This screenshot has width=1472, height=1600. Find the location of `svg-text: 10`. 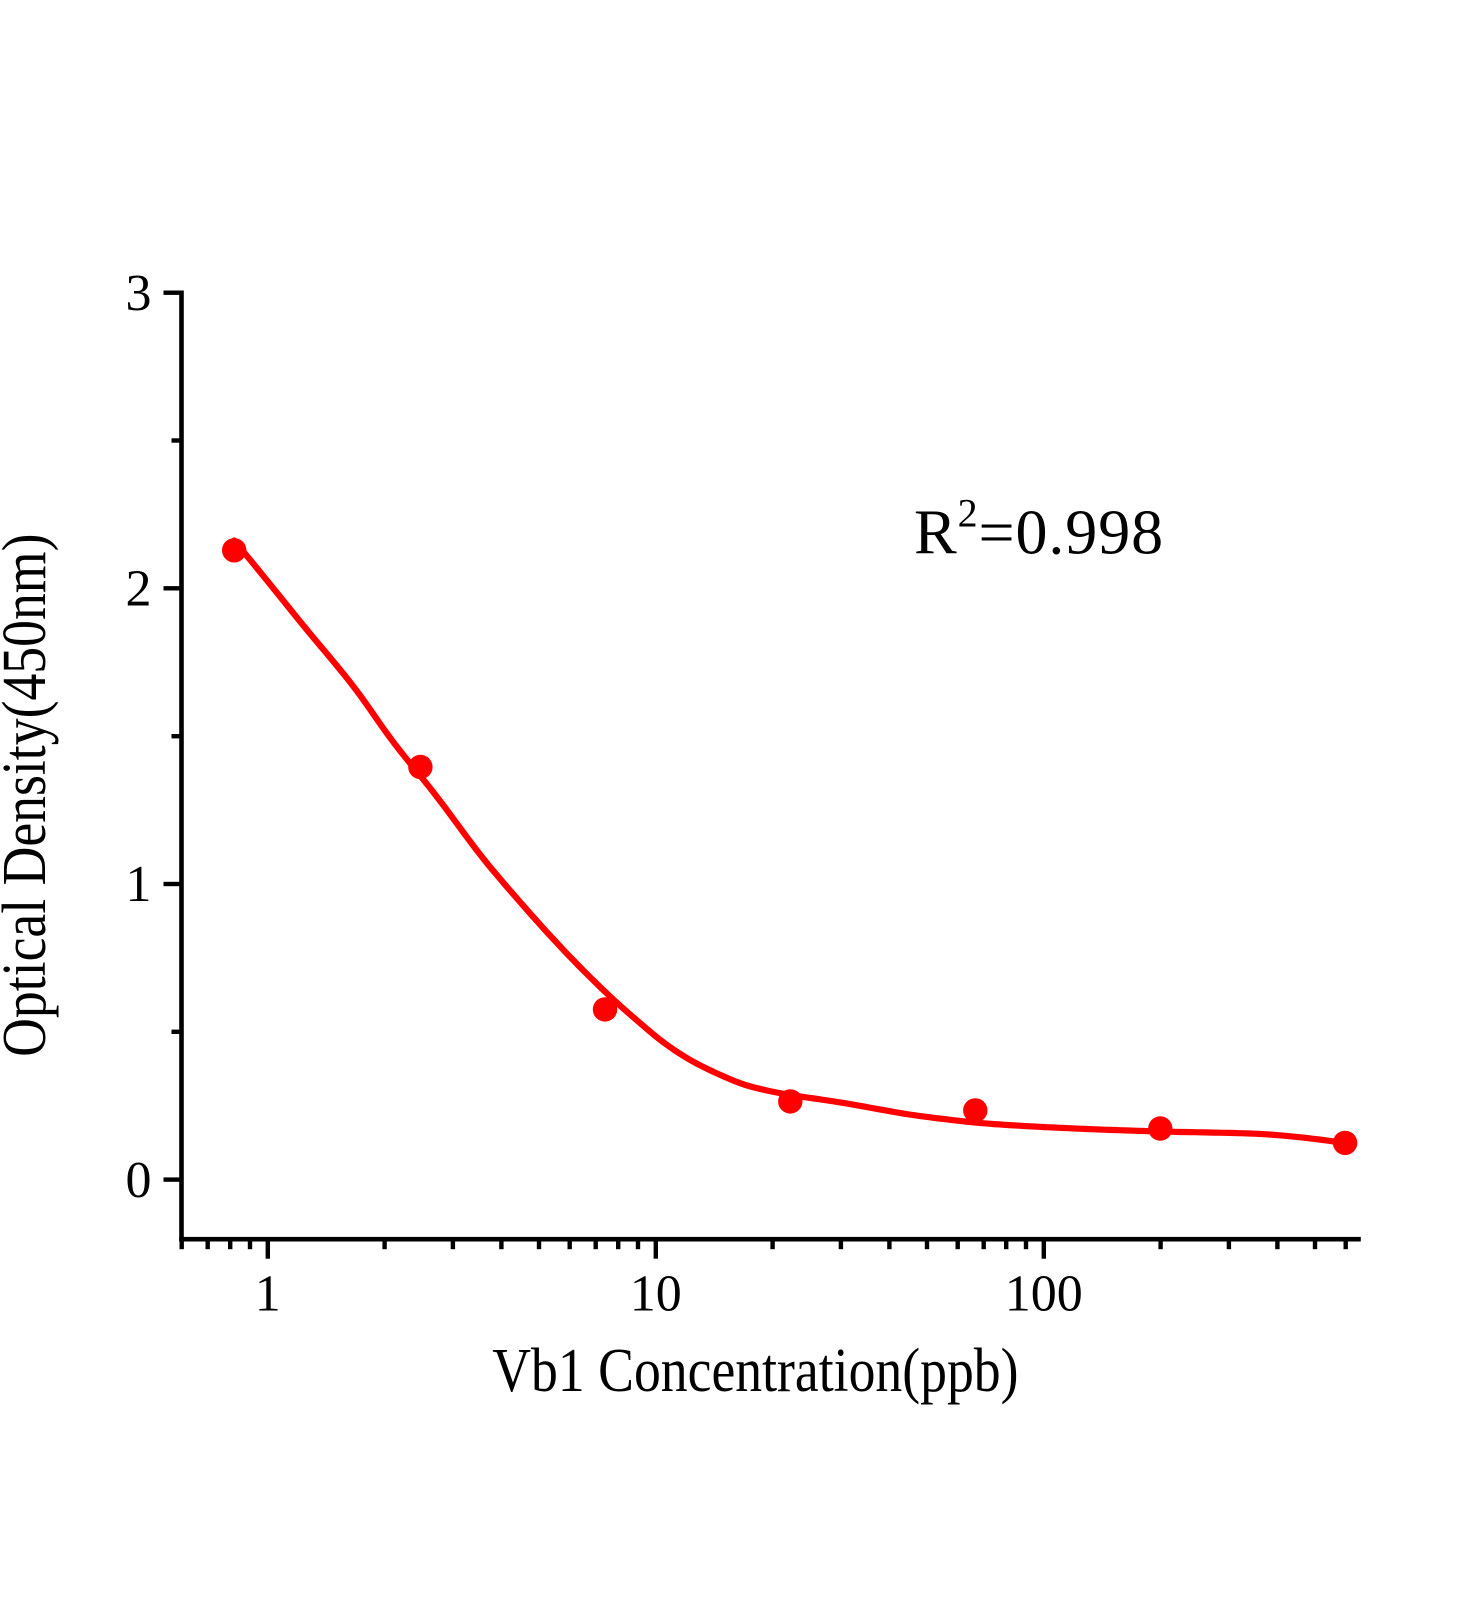

svg-text: 10 is located at coordinates (656, 1294).